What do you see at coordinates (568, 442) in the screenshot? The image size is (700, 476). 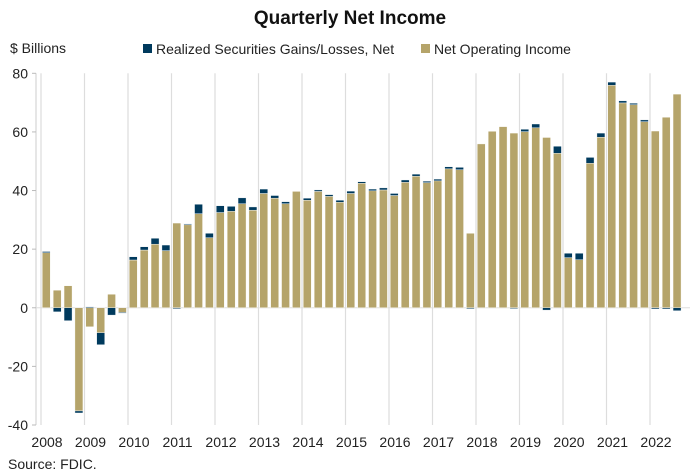 I see `x-tick-label: 2020` at bounding box center [568, 442].